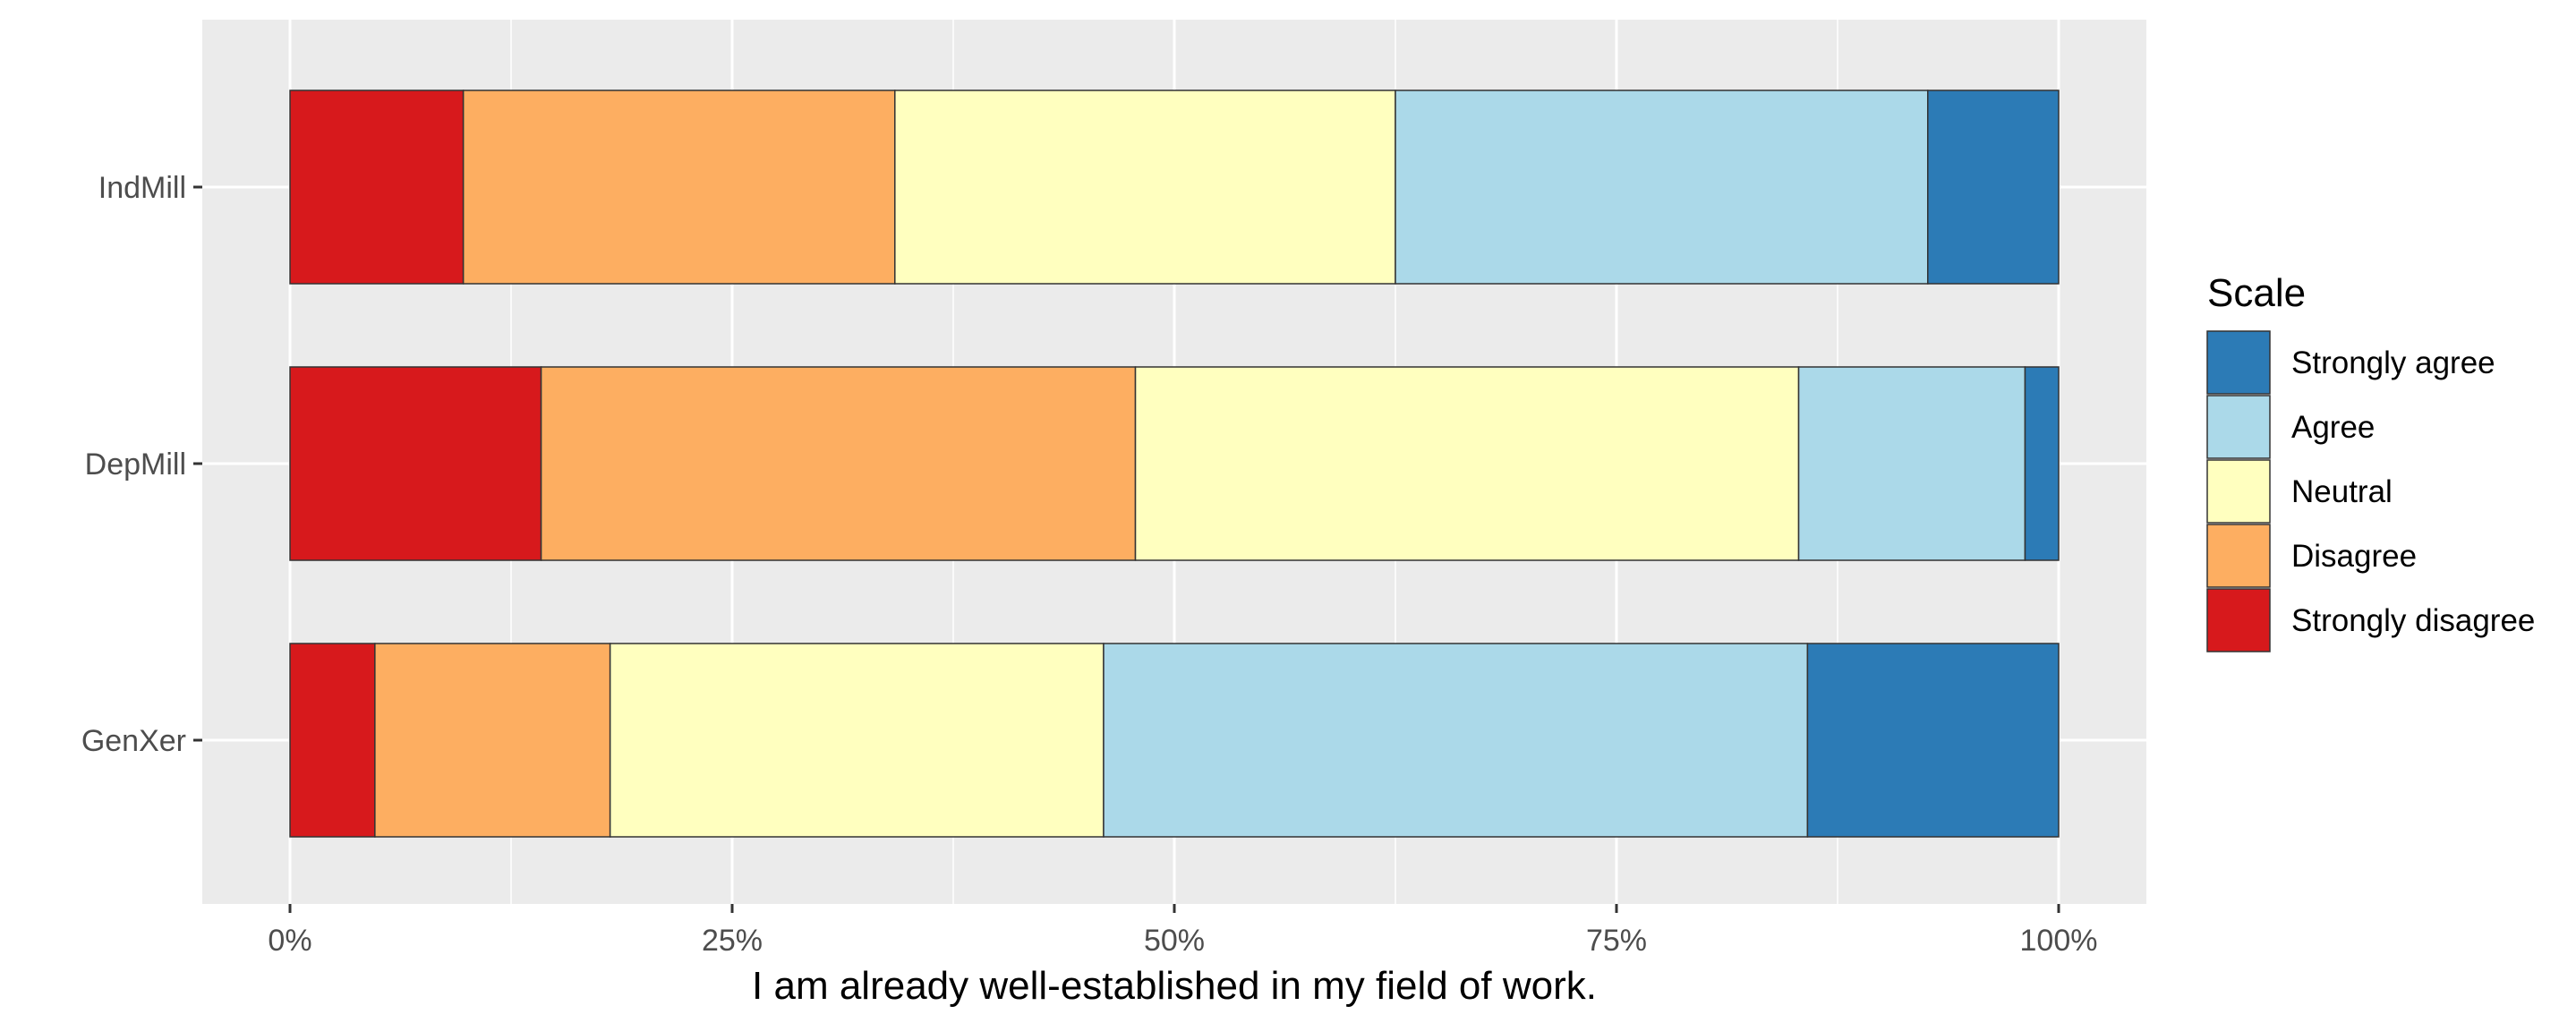  Describe the element at coordinates (2238, 427) in the screenshot. I see `legend-key-agree` at that location.